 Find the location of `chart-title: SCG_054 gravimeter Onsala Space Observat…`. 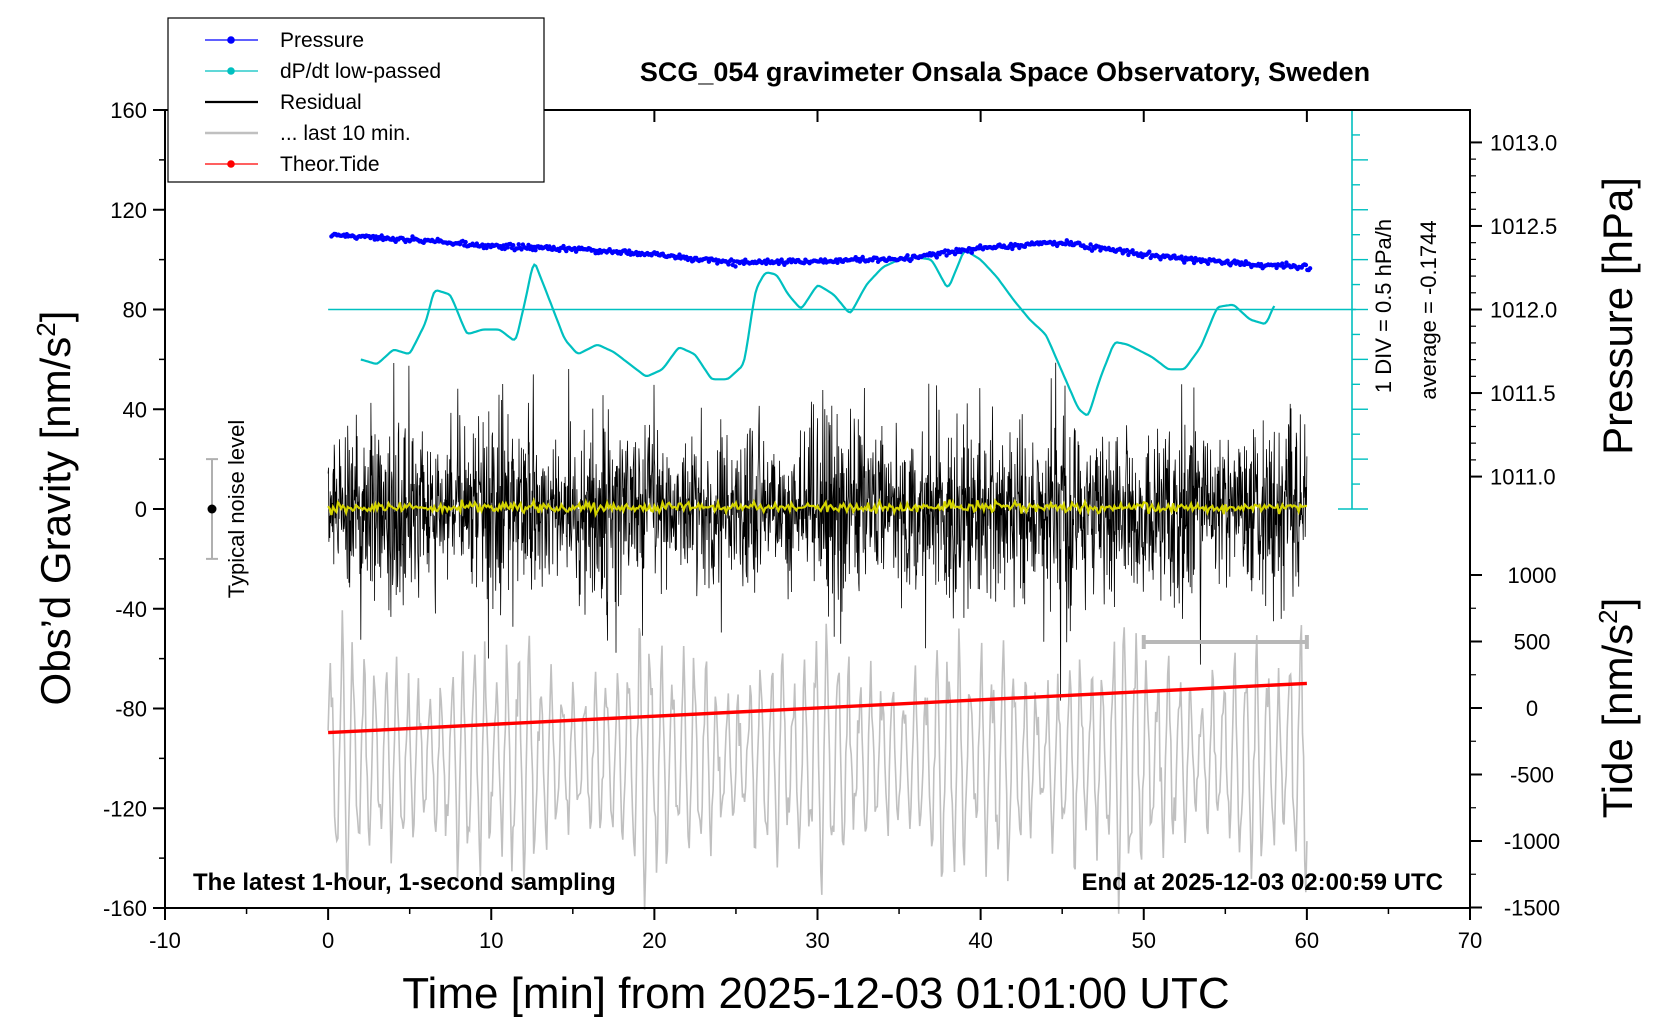

chart-title: SCG_054 gravimeter Onsala Space Observat… is located at coordinates (1005, 72).